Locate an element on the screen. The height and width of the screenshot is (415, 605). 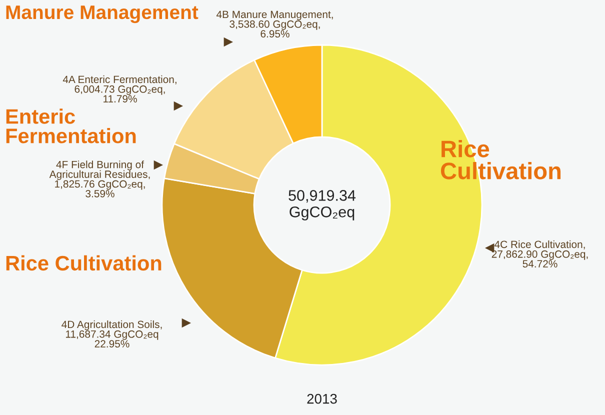
text: Rice Cultivation is located at coordinates (84, 263).